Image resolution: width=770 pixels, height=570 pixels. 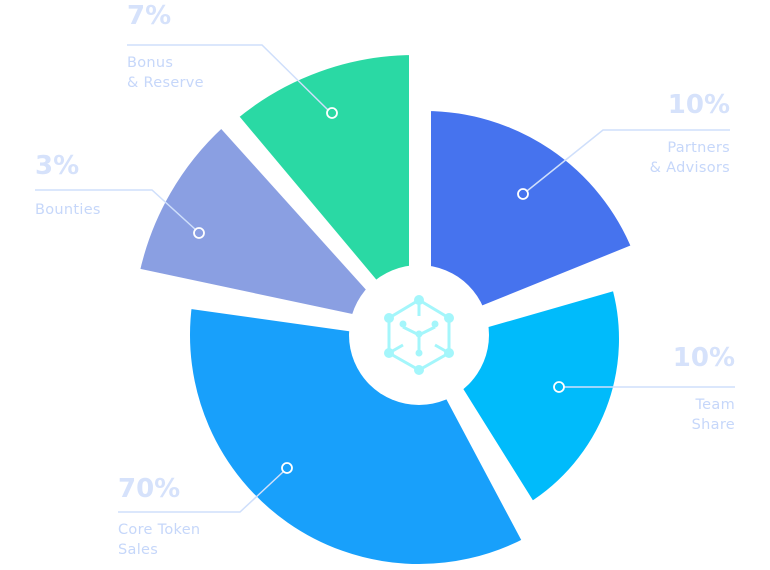 What do you see at coordinates (287, 468) in the screenshot?
I see `marker-core` at bounding box center [287, 468].